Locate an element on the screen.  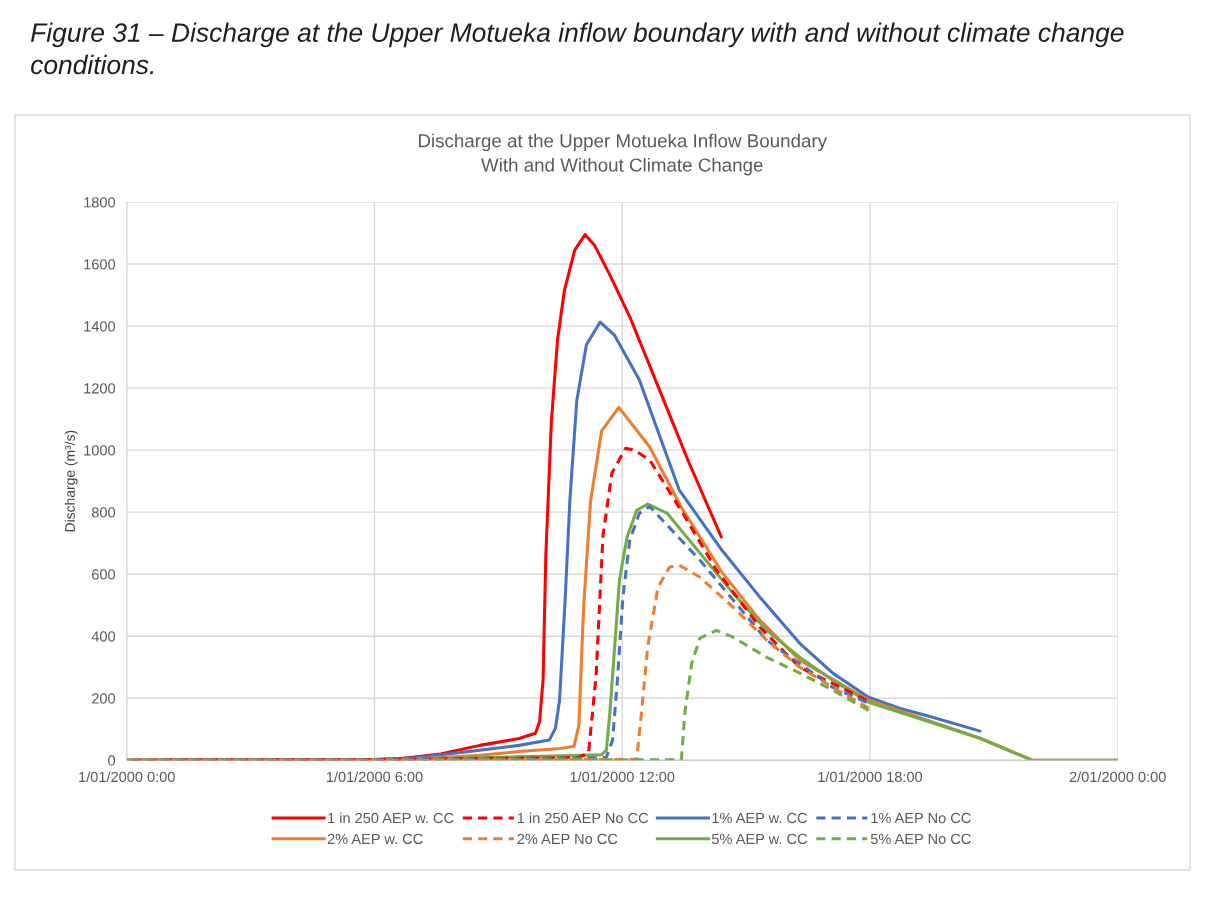
y-tick-label: 800 is located at coordinates (103, 512).